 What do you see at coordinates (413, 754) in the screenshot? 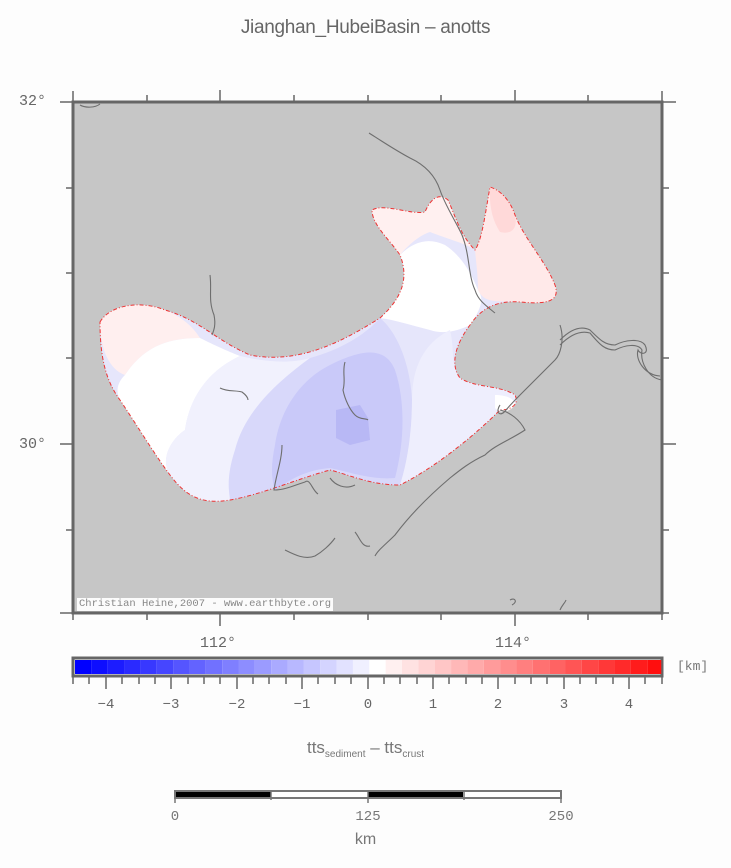
I see `variable-sub-2: crust` at bounding box center [413, 754].